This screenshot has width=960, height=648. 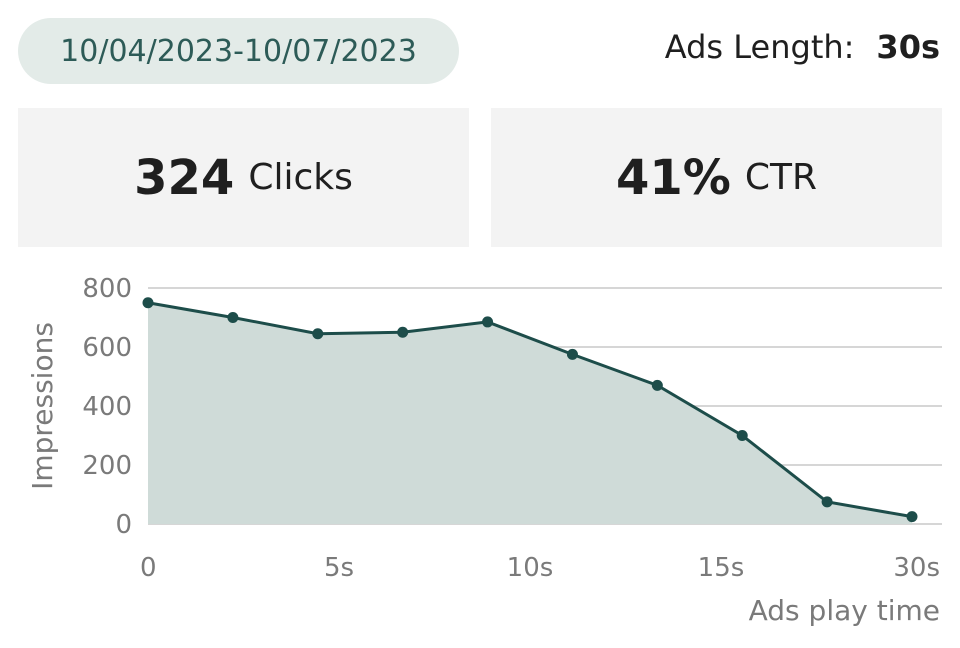 I want to click on x-tick-labels: 0 5s 10s 15s 30s, so click(x=540, y=568).